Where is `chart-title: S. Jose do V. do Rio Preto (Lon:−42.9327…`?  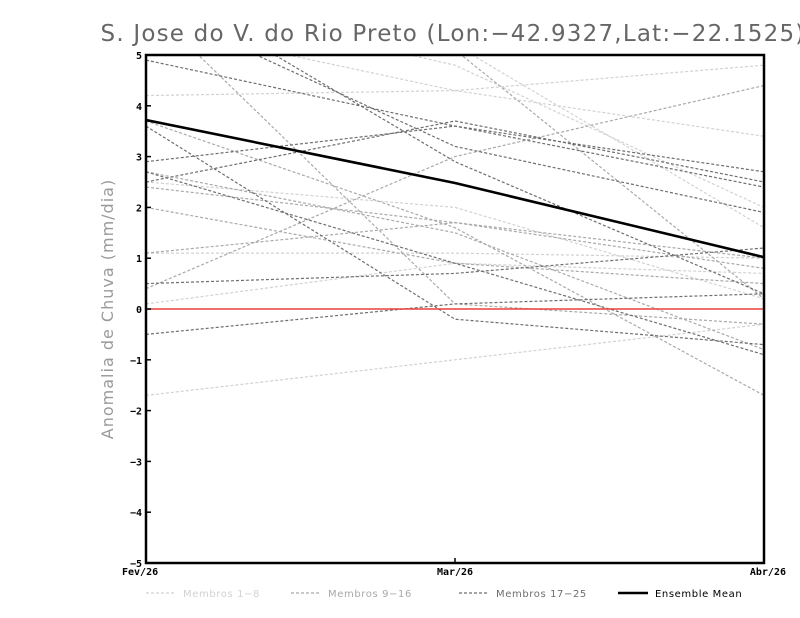 chart-title: S. Jose do V. do Rio Preto (Lon:−42.9327… is located at coordinates (450, 34).